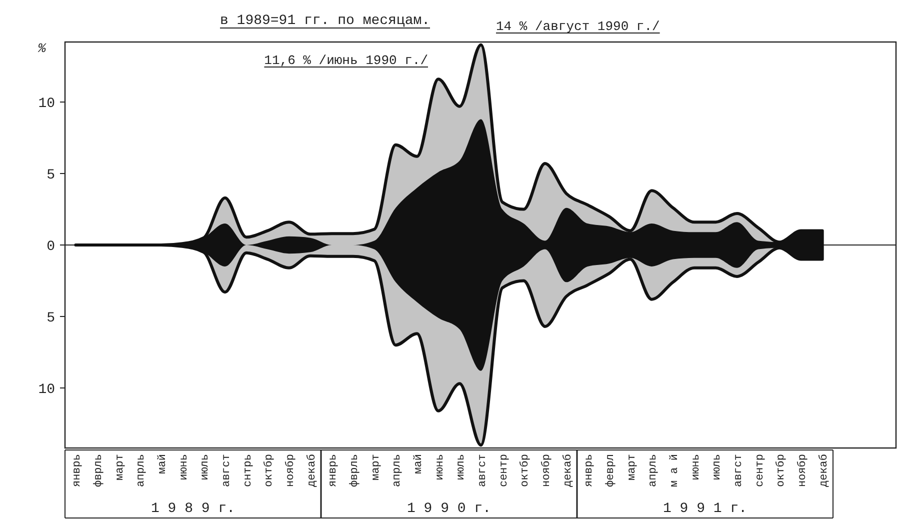 This screenshot has width=910, height=527. Describe the element at coordinates (449, 509) in the screenshot. I see `text: 1 9 9 0 г.` at that location.